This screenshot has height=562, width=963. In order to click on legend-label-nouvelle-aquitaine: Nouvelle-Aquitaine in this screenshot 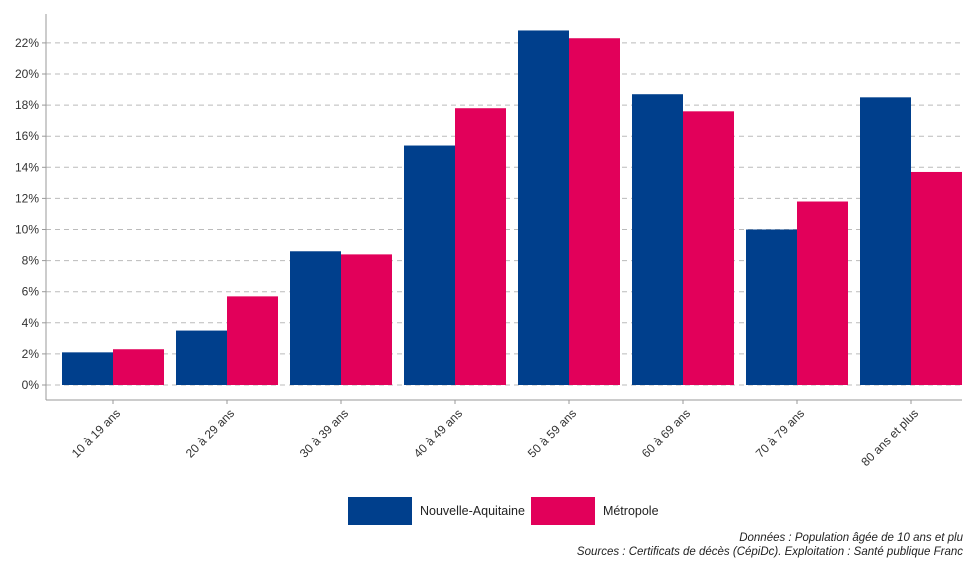, I will do `click(472, 511)`.